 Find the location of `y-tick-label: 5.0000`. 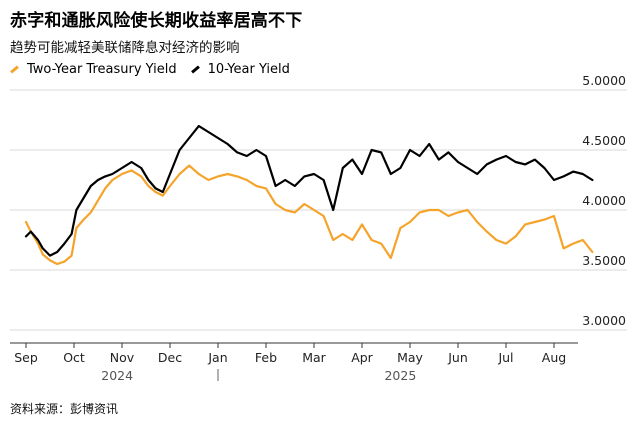

y-tick-label: 5.0000 is located at coordinates (604, 80).